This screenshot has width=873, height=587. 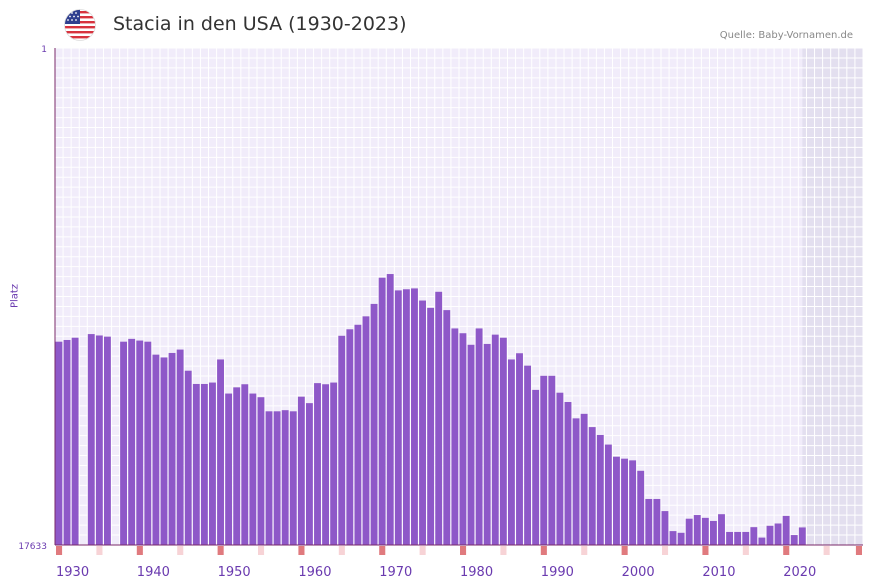 I want to click on bar-1966, so click(x=350, y=437).